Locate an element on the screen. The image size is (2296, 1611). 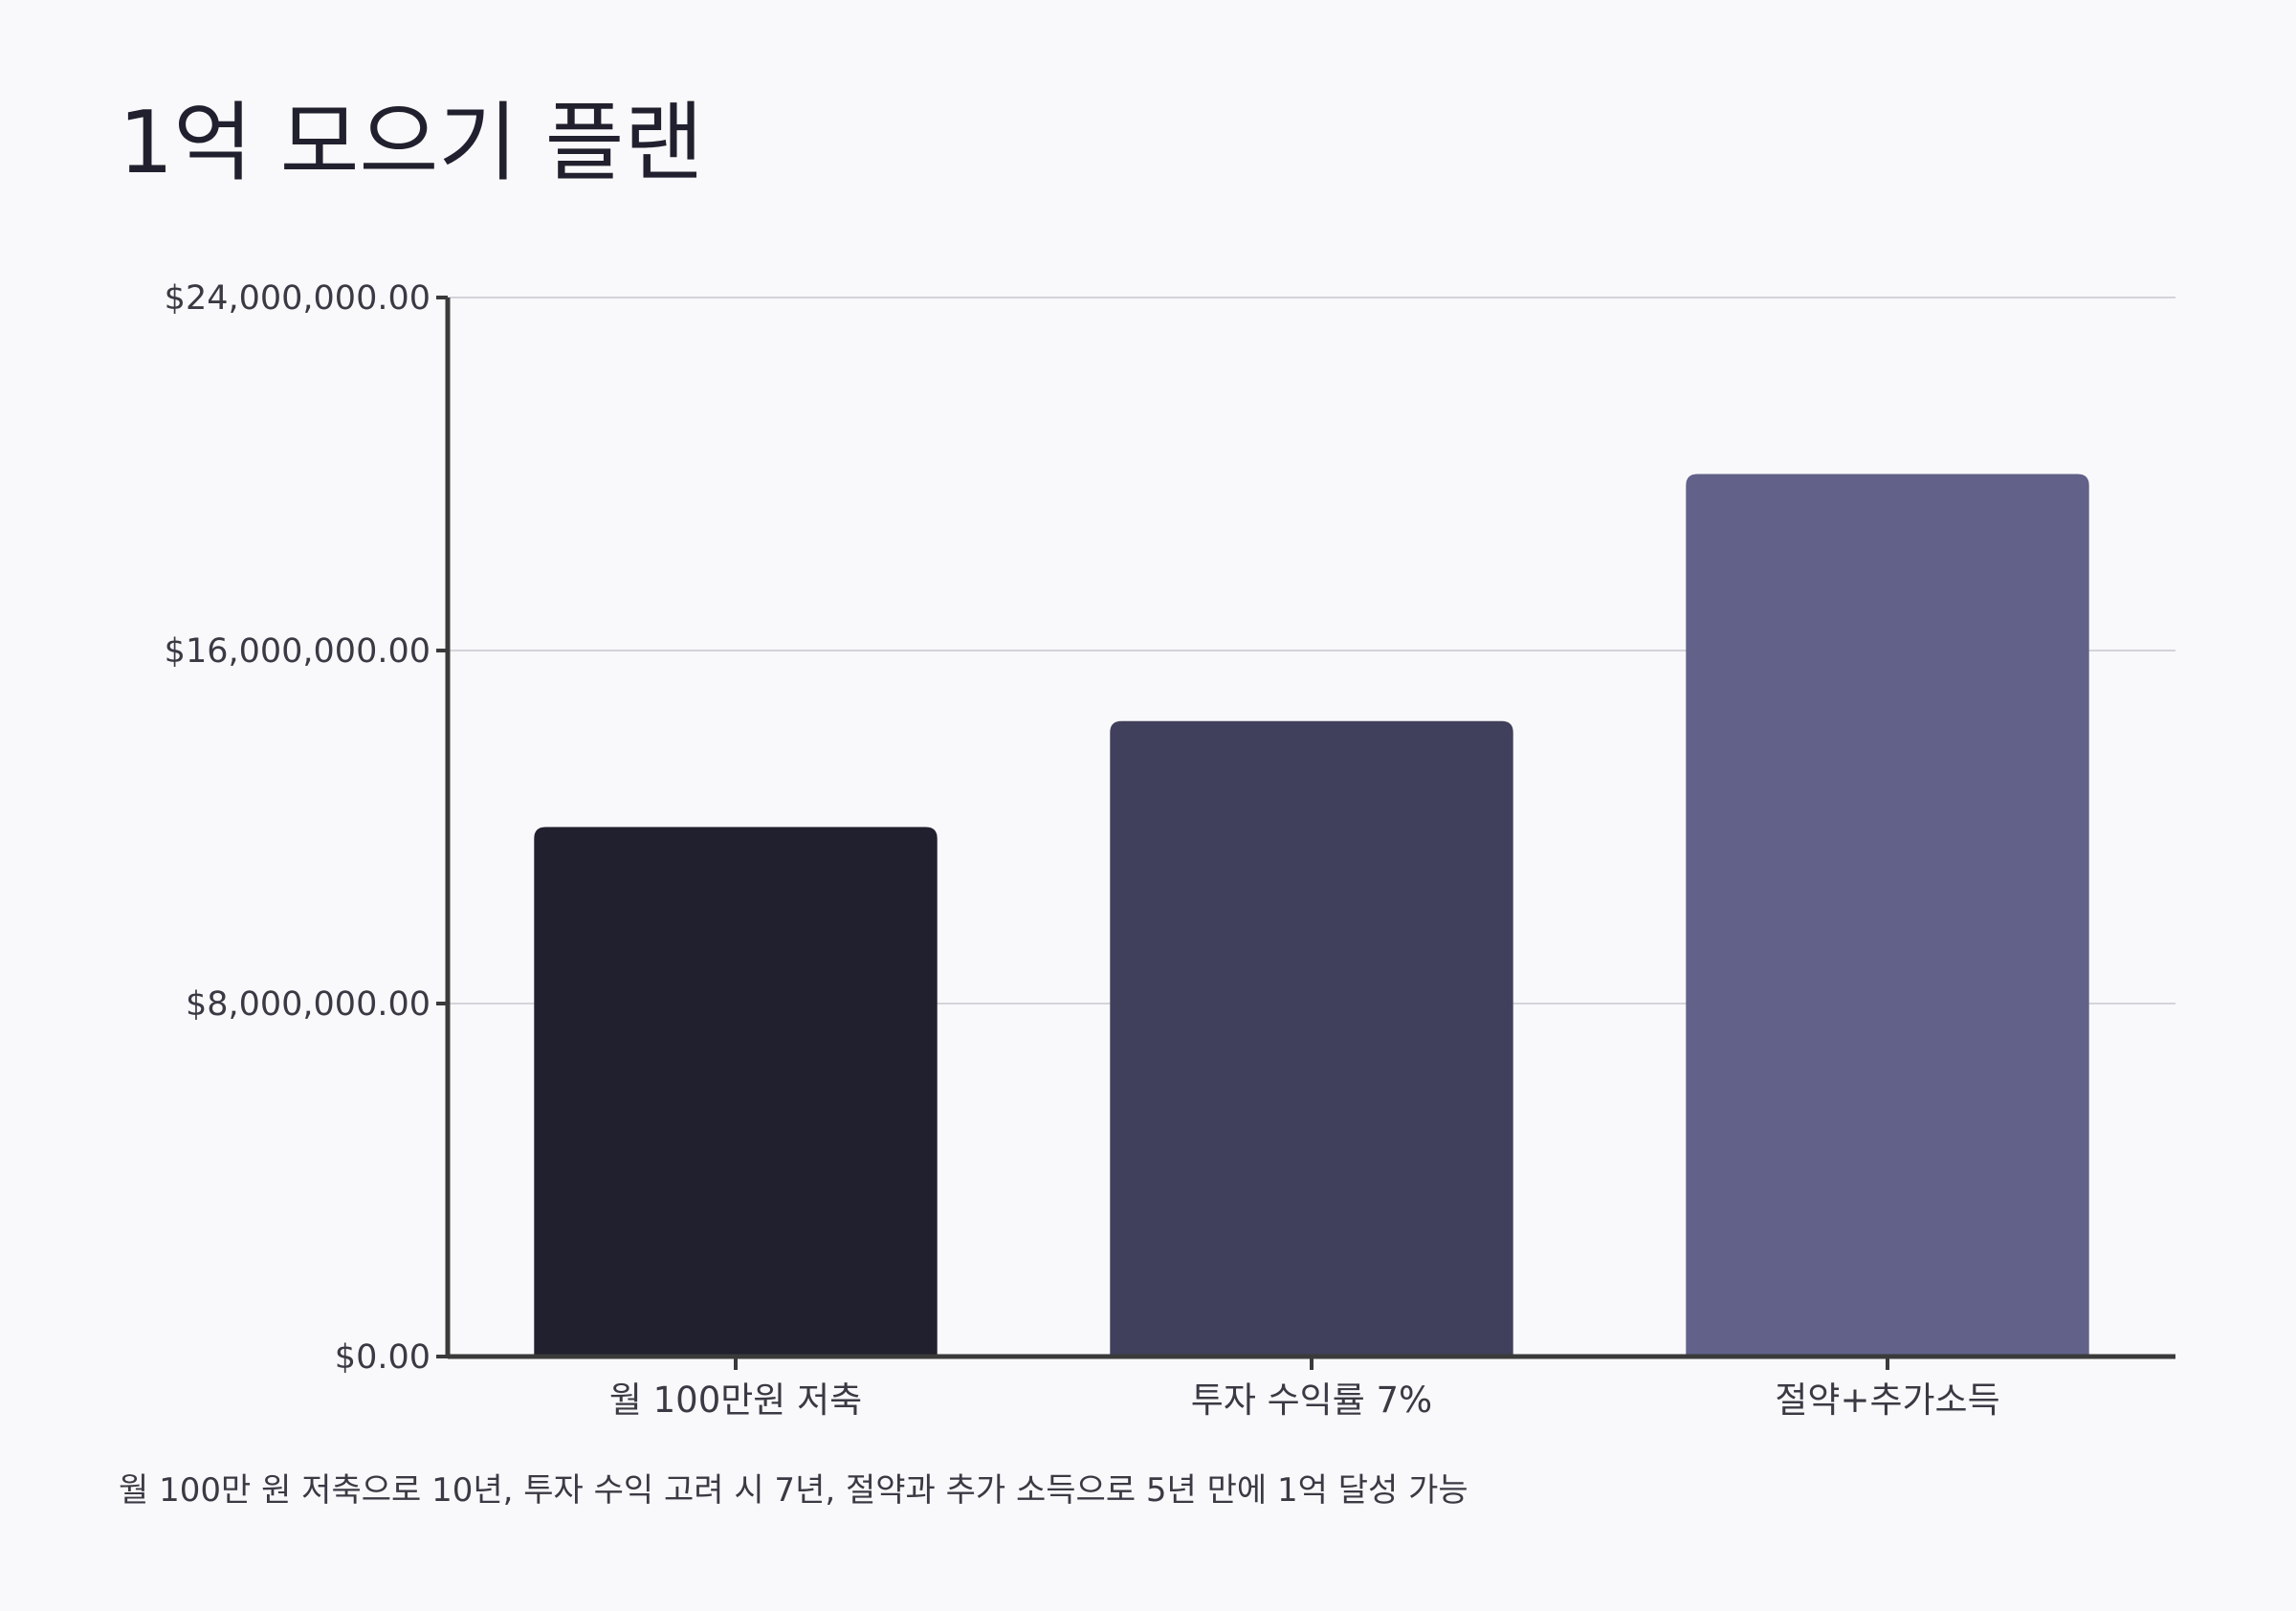
chart-title: 1억 모으기 플랜 is located at coordinates (411, 143).